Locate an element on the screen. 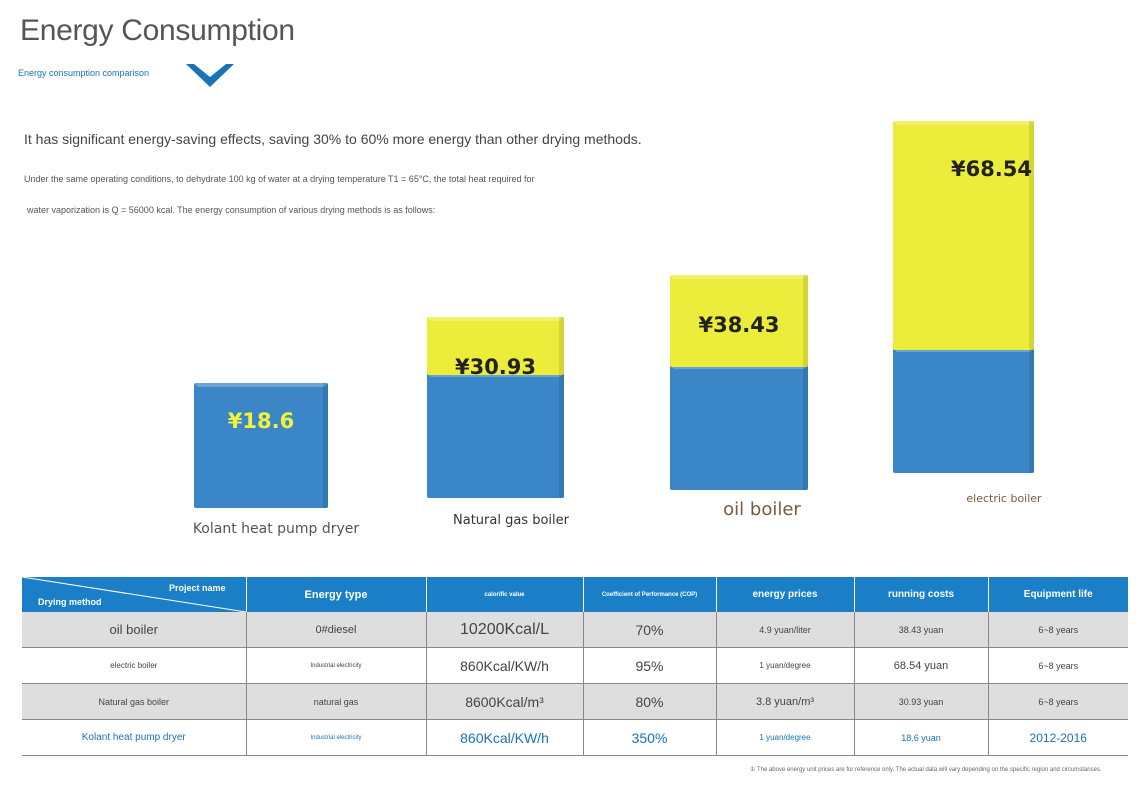 The height and width of the screenshot is (790, 1141). bar-base-0-top-face is located at coordinates (261, 385).